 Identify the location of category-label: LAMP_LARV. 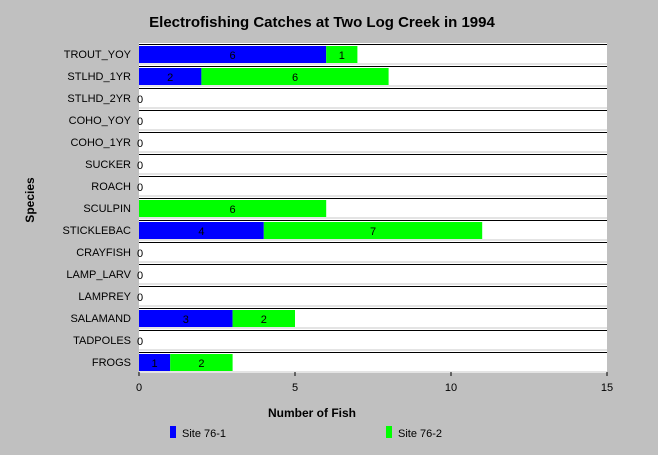
(98, 275).